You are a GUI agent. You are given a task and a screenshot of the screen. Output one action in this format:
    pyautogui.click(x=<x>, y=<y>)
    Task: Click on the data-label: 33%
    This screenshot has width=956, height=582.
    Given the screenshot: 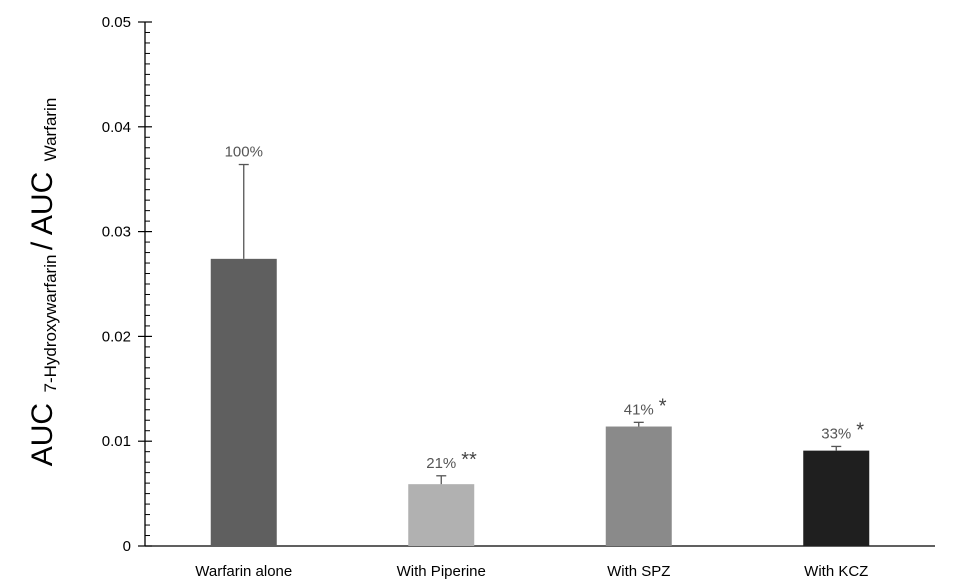 What is the action you would take?
    pyautogui.click(x=836, y=433)
    